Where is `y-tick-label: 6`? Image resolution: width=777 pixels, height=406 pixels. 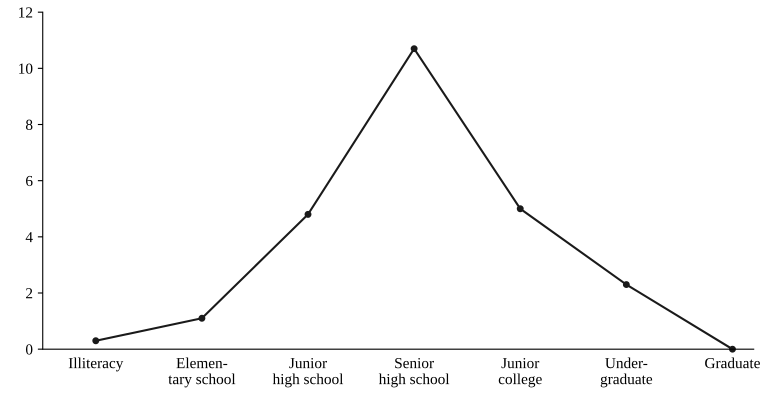 y-tick-label: 6 is located at coordinates (29, 181).